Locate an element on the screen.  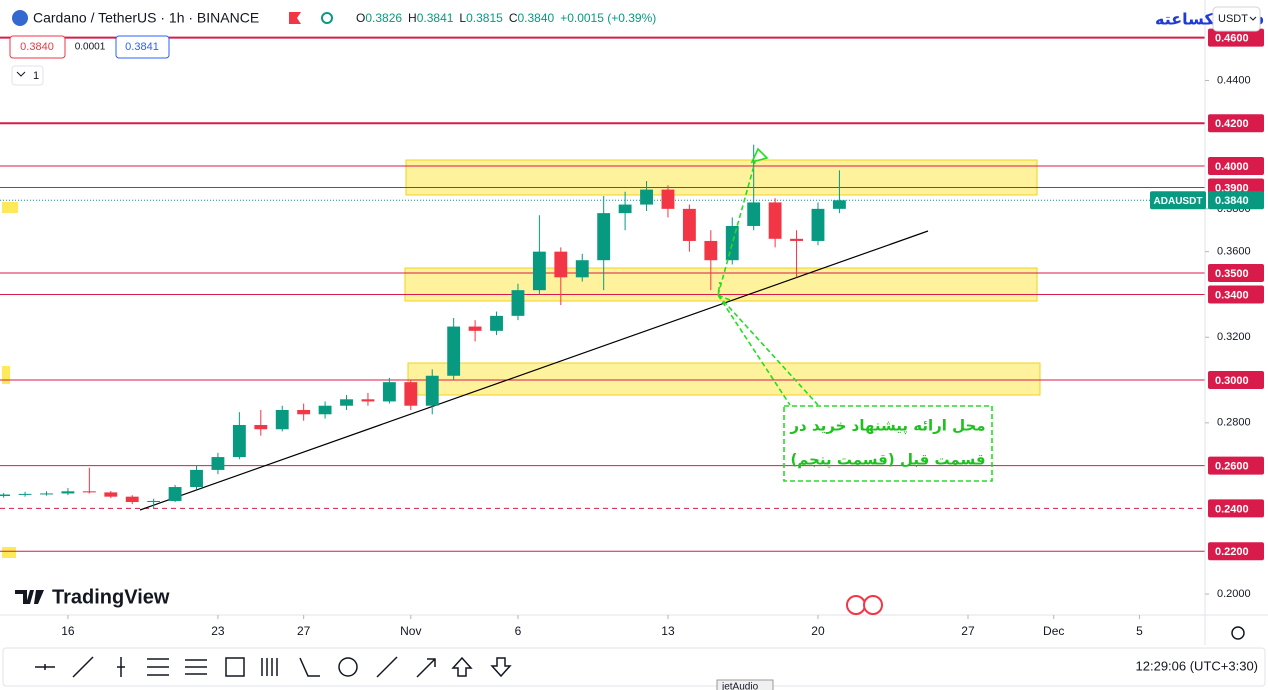
taskbar-tooltip is located at coordinates (745, 684).